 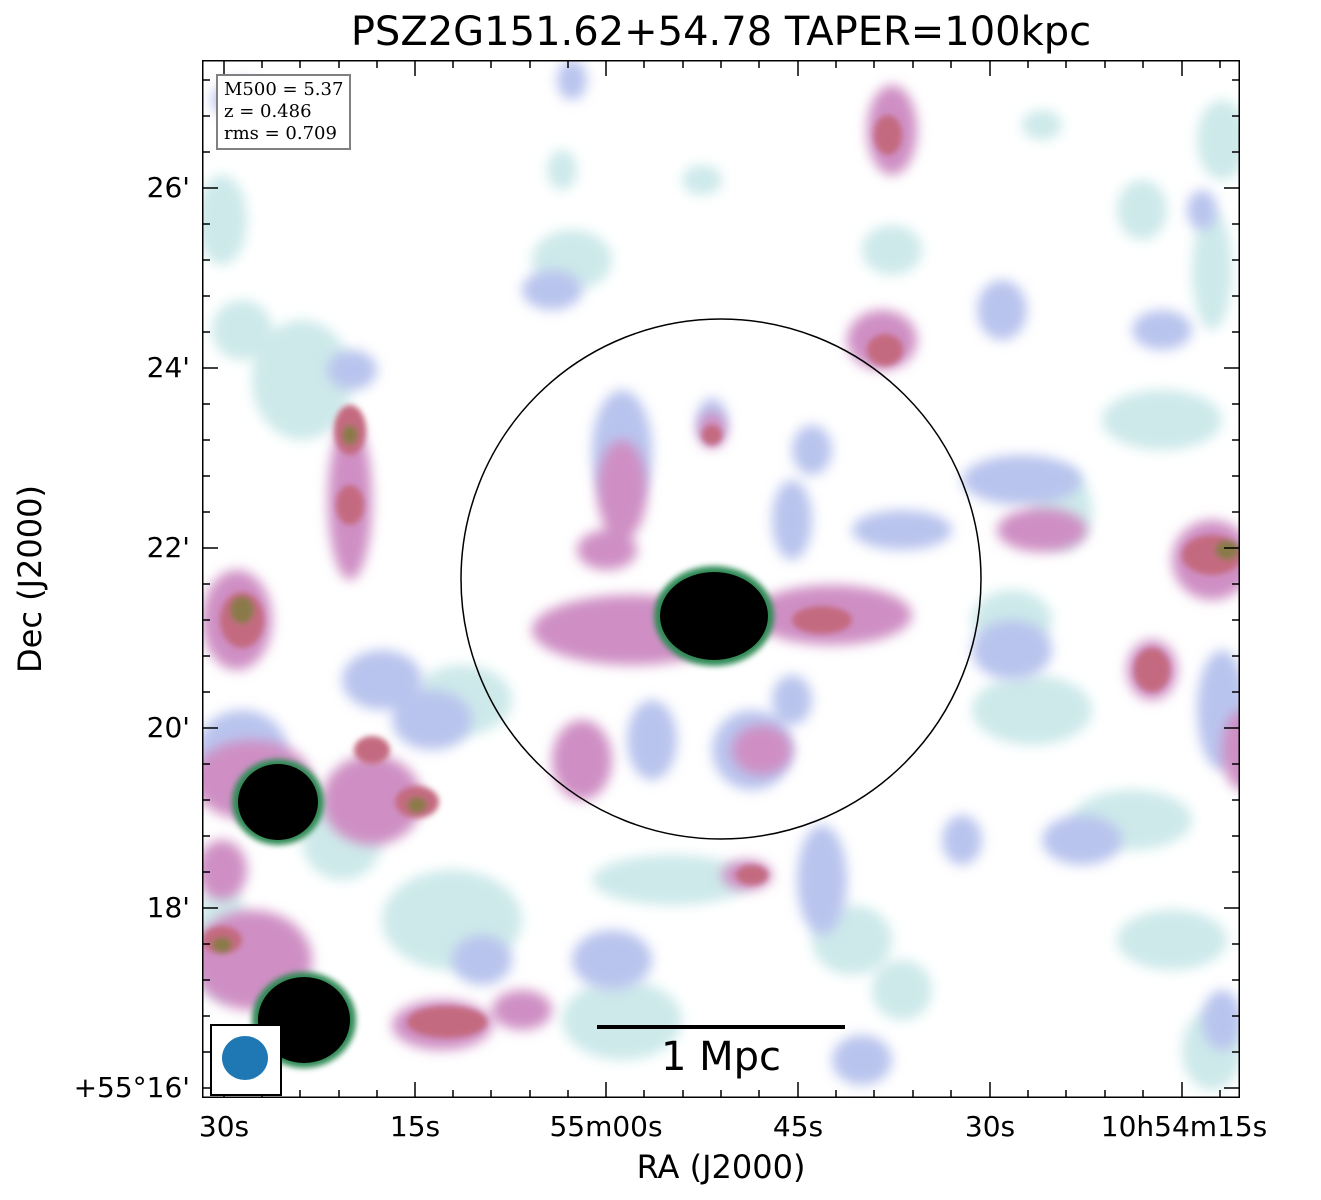 I want to click on plot-title: PSZ2G151.62+54.78 TAPER=100kpc, so click(x=721, y=32).